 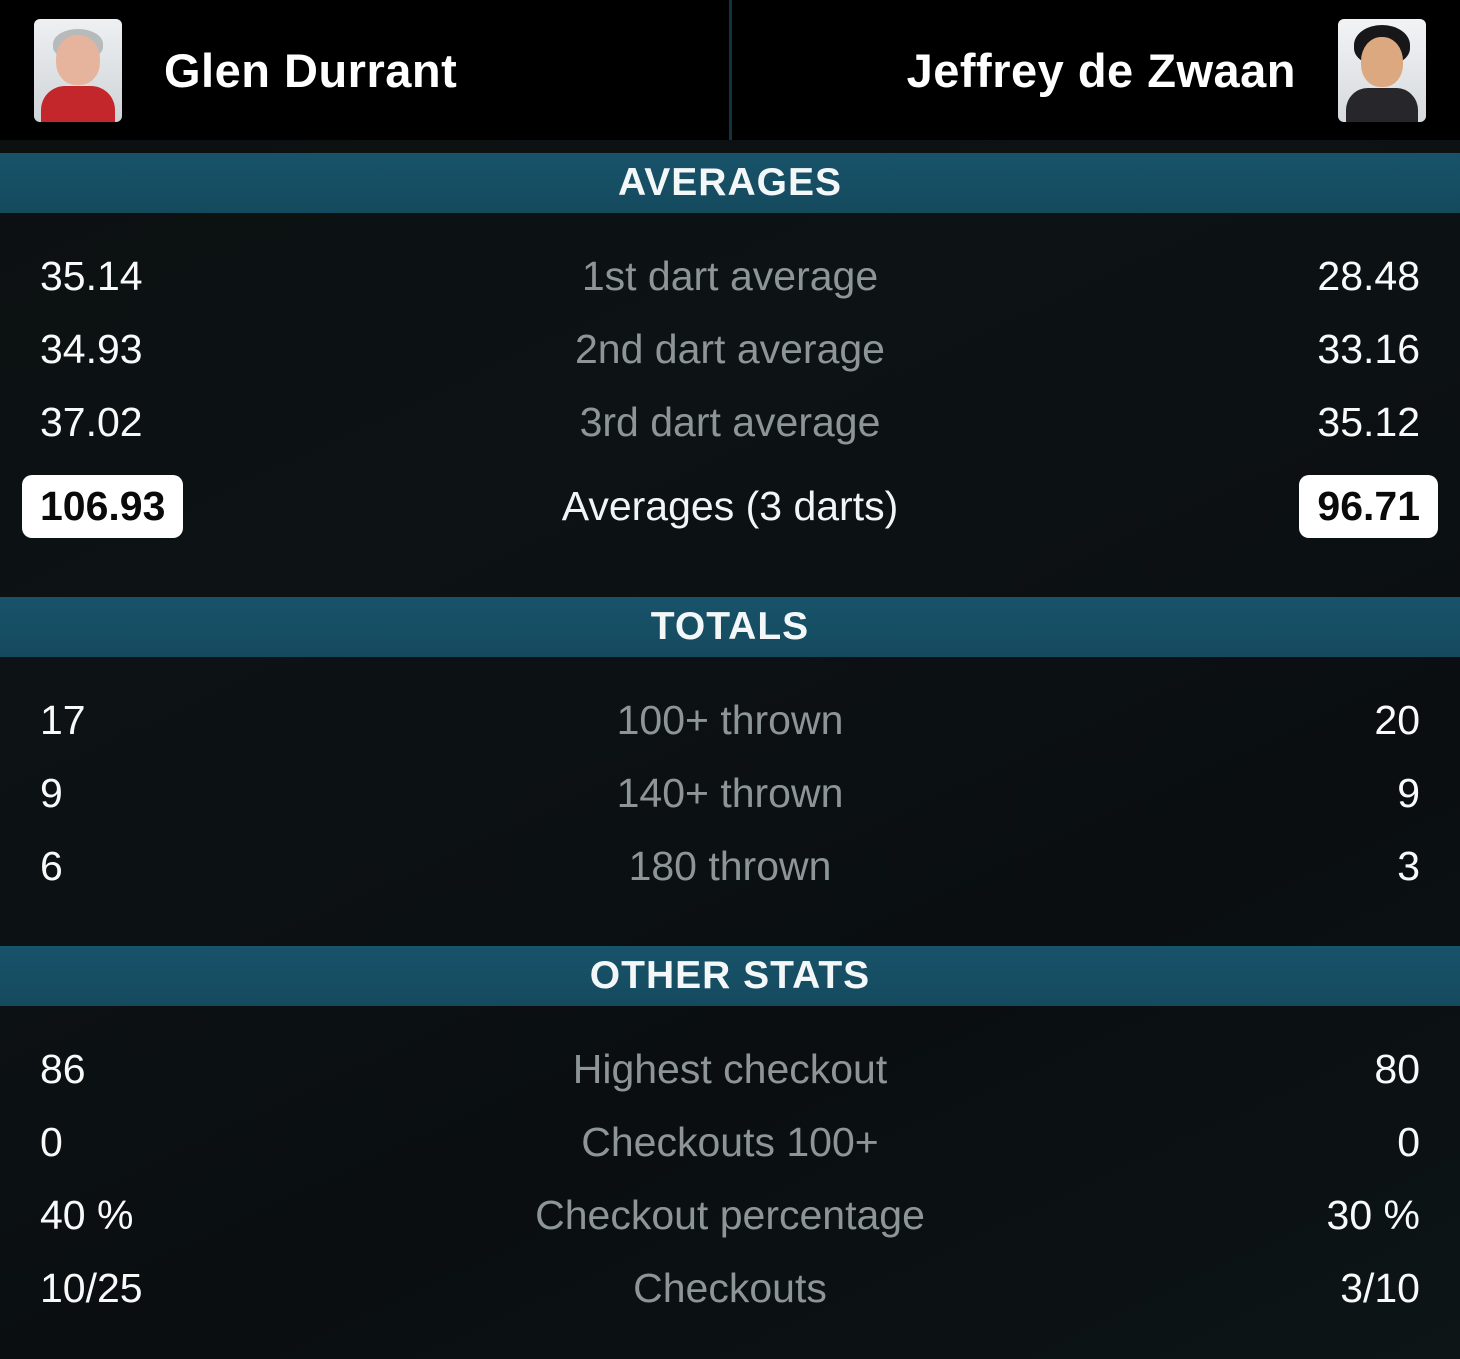 I want to click on stat-value-left: 6, so click(x=51, y=866).